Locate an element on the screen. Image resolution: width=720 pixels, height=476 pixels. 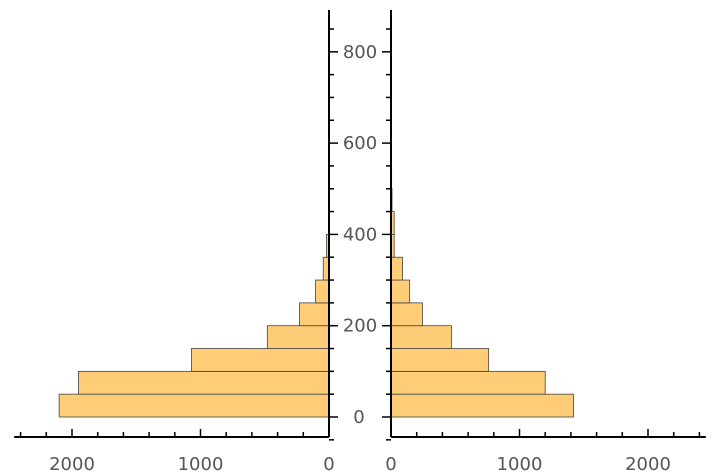
y-tick-label-200: 200 is located at coordinates (360, 326).